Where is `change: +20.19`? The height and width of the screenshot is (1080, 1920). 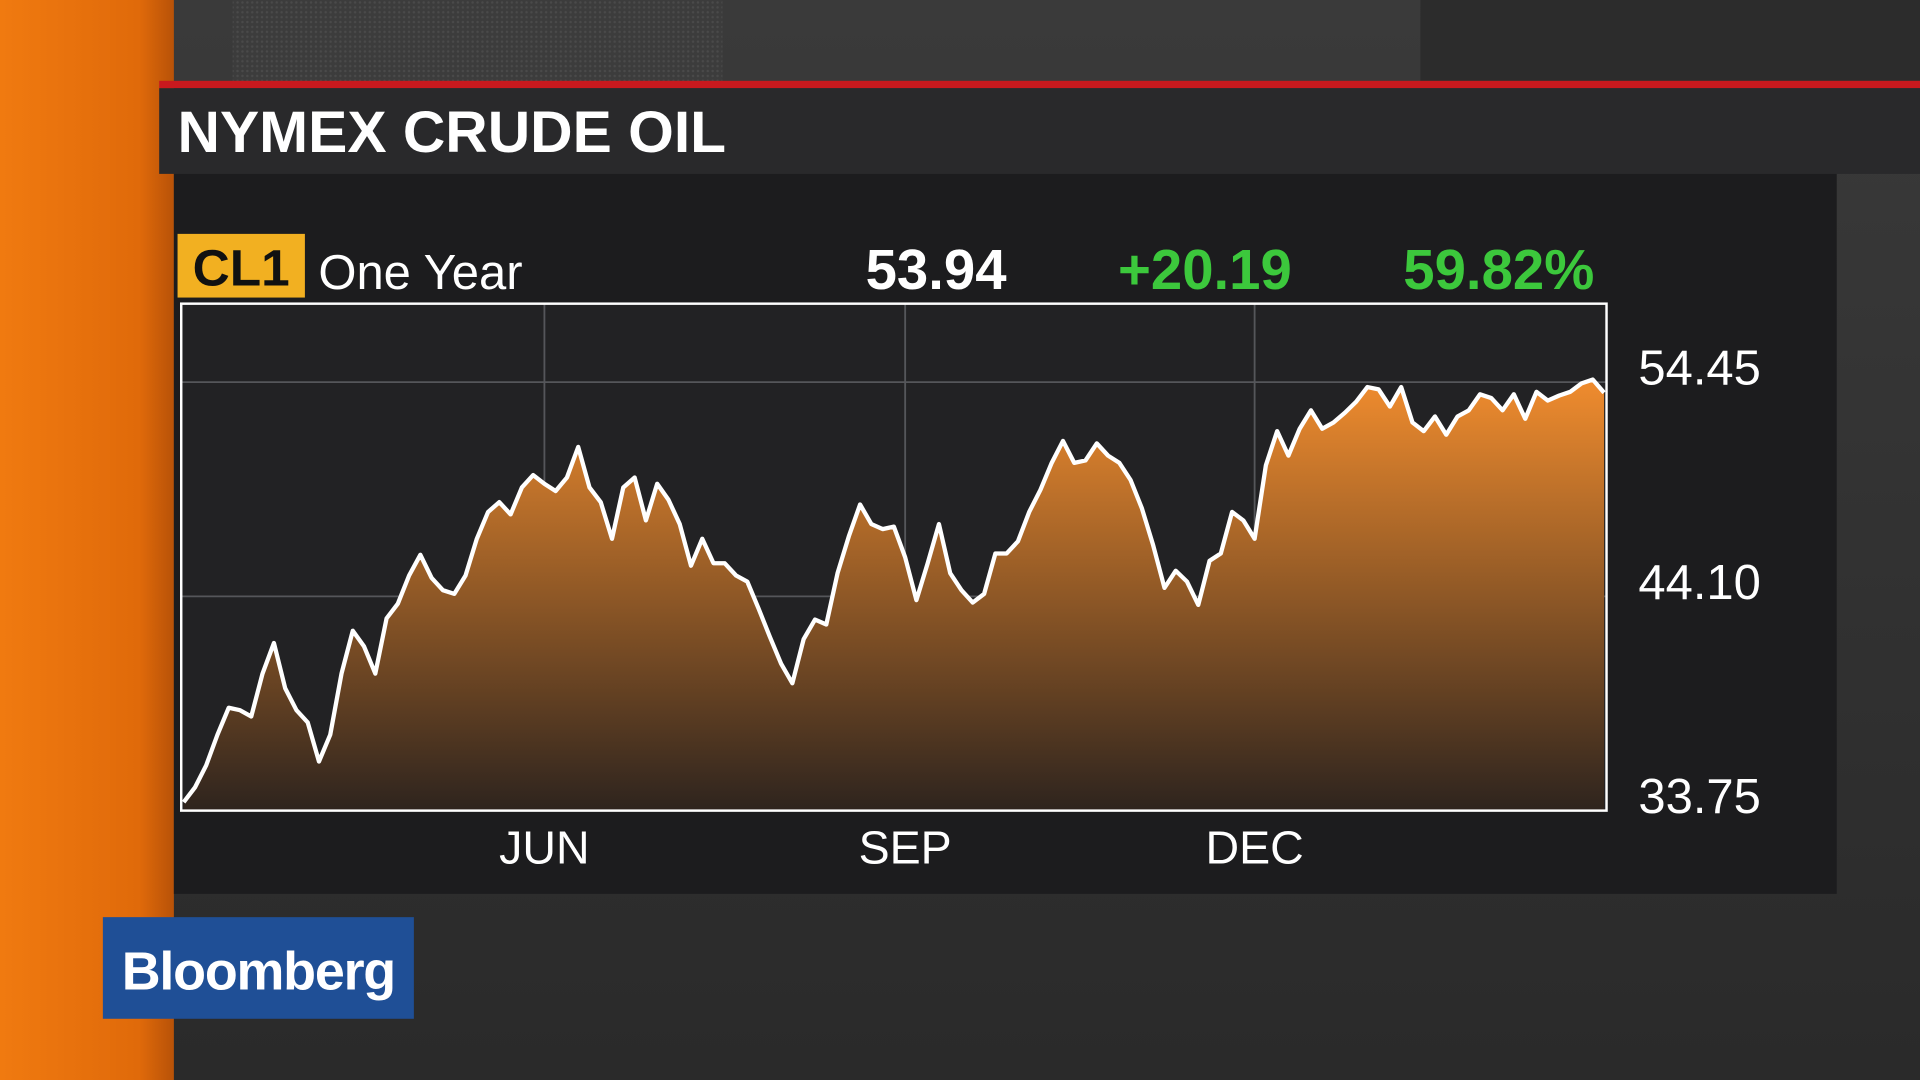
change: +20.19 is located at coordinates (1205, 269).